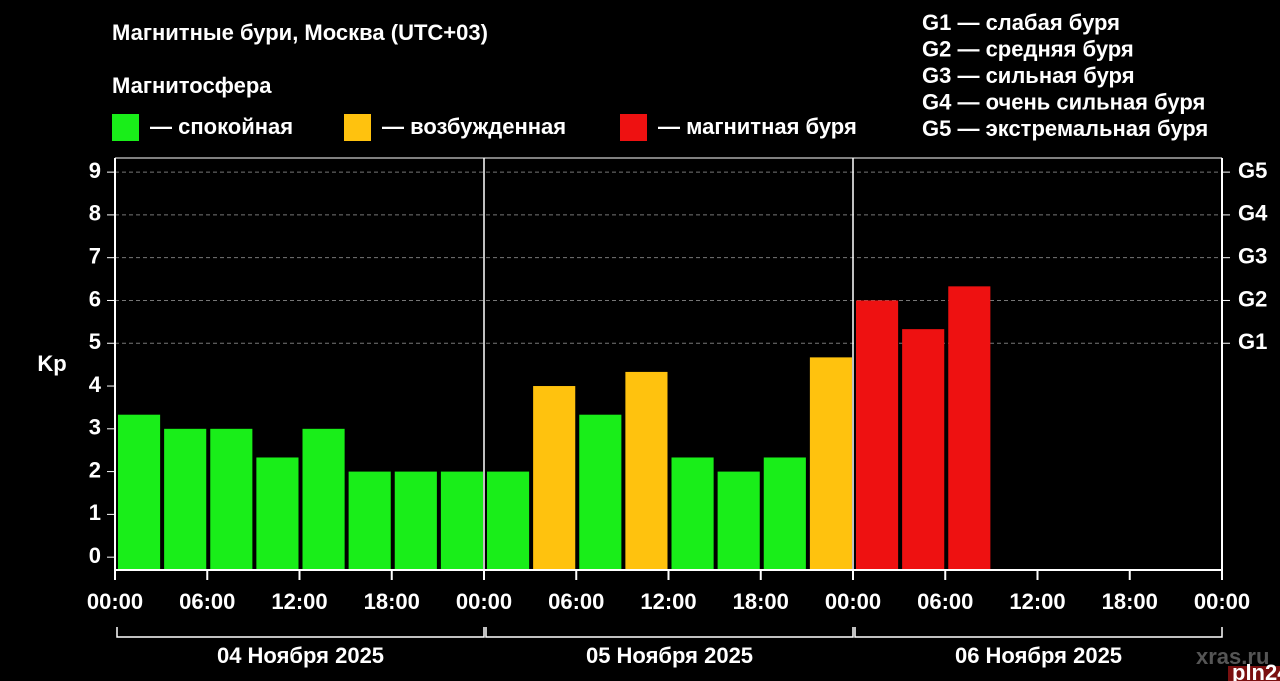 This screenshot has width=1280, height=681. What do you see at coordinates (51, 363) in the screenshot?
I see `y-axis-label: Kp` at bounding box center [51, 363].